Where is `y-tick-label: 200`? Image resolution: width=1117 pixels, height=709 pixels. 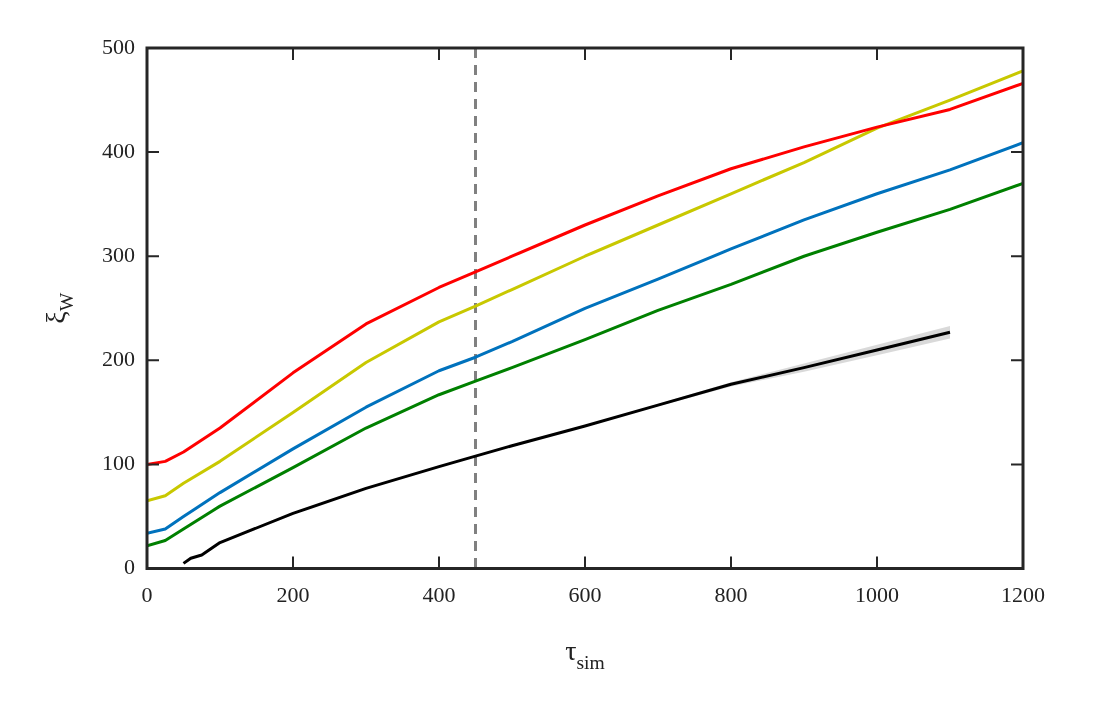
y-tick-label: 200 is located at coordinates (118, 359).